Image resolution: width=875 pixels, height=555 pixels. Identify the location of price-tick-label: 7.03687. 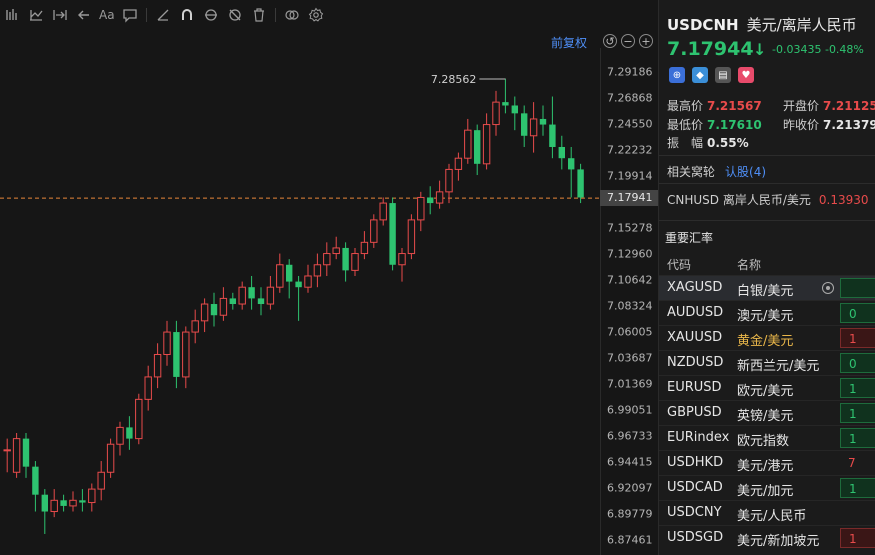
(630, 358).